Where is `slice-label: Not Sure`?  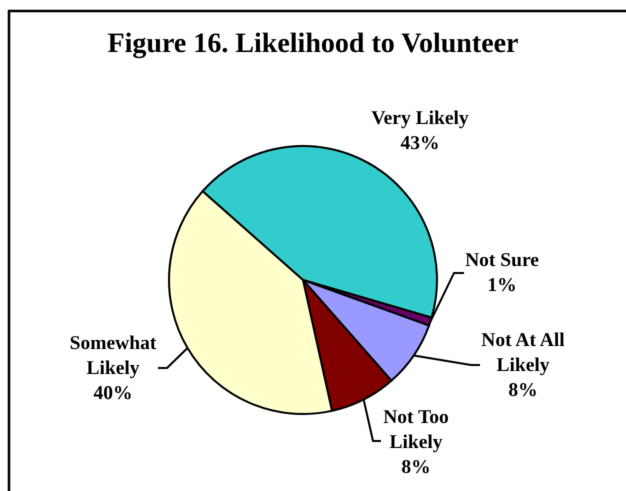
slice-label: Not Sure is located at coordinates (502, 260).